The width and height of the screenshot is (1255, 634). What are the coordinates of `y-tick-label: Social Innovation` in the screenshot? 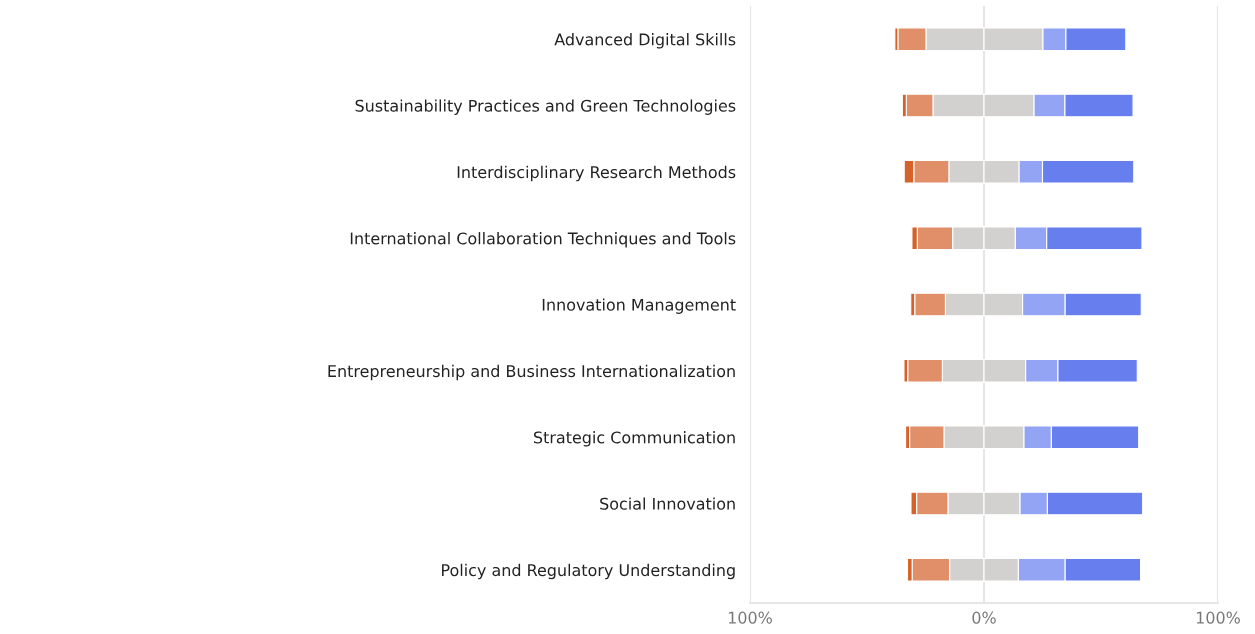 It's located at (667, 503).